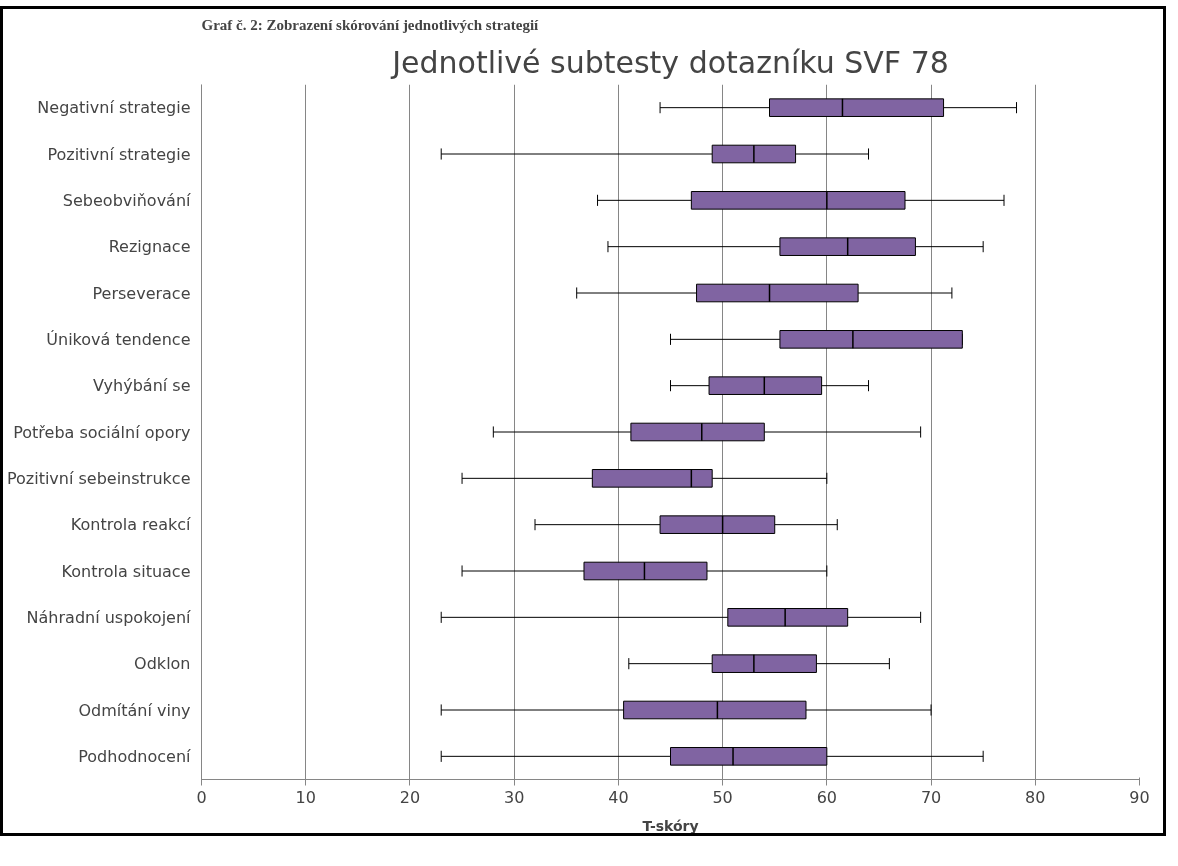  Describe the element at coordinates (514, 797) in the screenshot. I see `x-tick-label: 30` at that location.